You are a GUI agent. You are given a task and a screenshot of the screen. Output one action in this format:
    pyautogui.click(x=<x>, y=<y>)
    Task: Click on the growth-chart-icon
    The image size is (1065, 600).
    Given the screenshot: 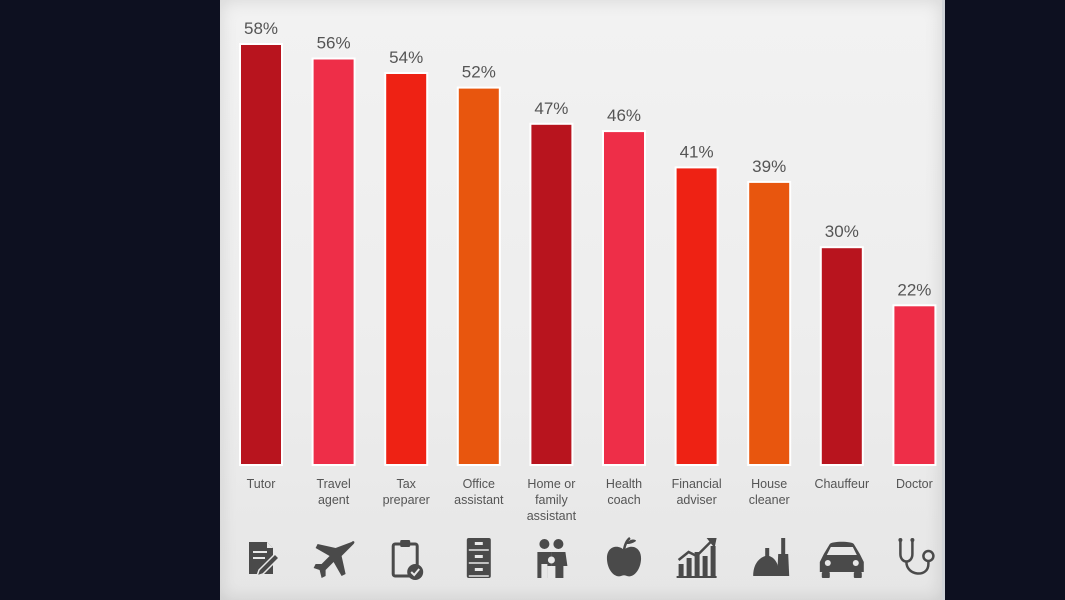 What is the action you would take?
    pyautogui.click(x=697, y=557)
    